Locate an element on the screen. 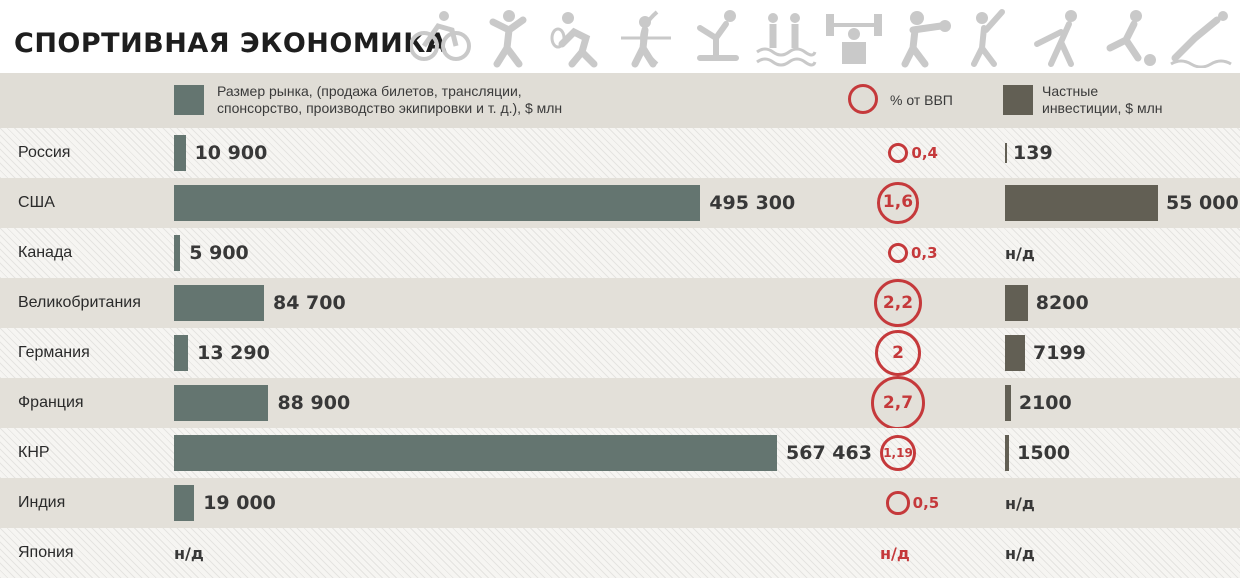 This screenshot has height=580, width=1240. gdp-value-label: 0,5 is located at coordinates (926, 503).